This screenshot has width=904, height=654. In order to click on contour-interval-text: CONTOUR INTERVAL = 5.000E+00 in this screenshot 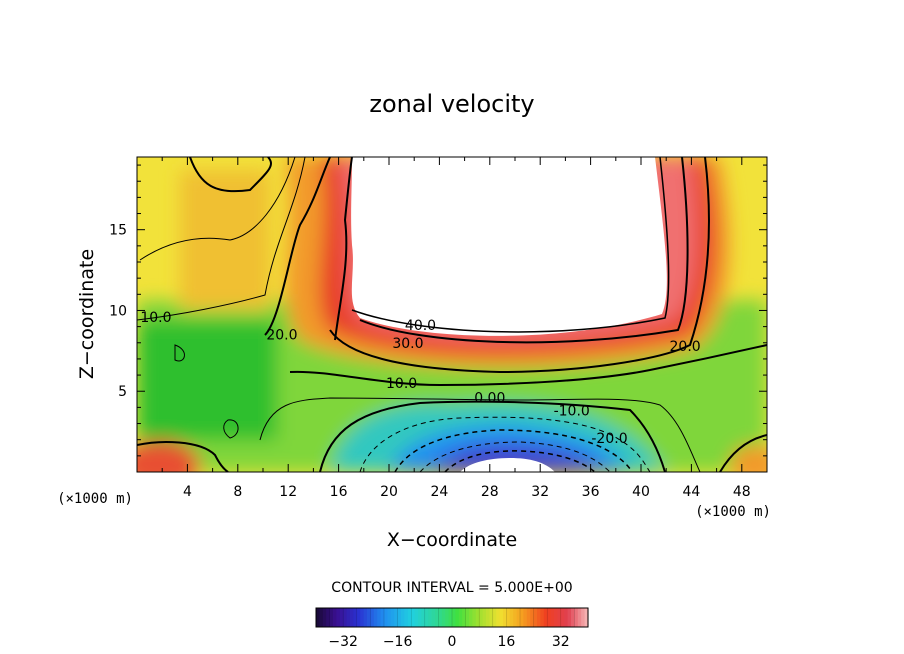, I will do `click(451, 588)`.